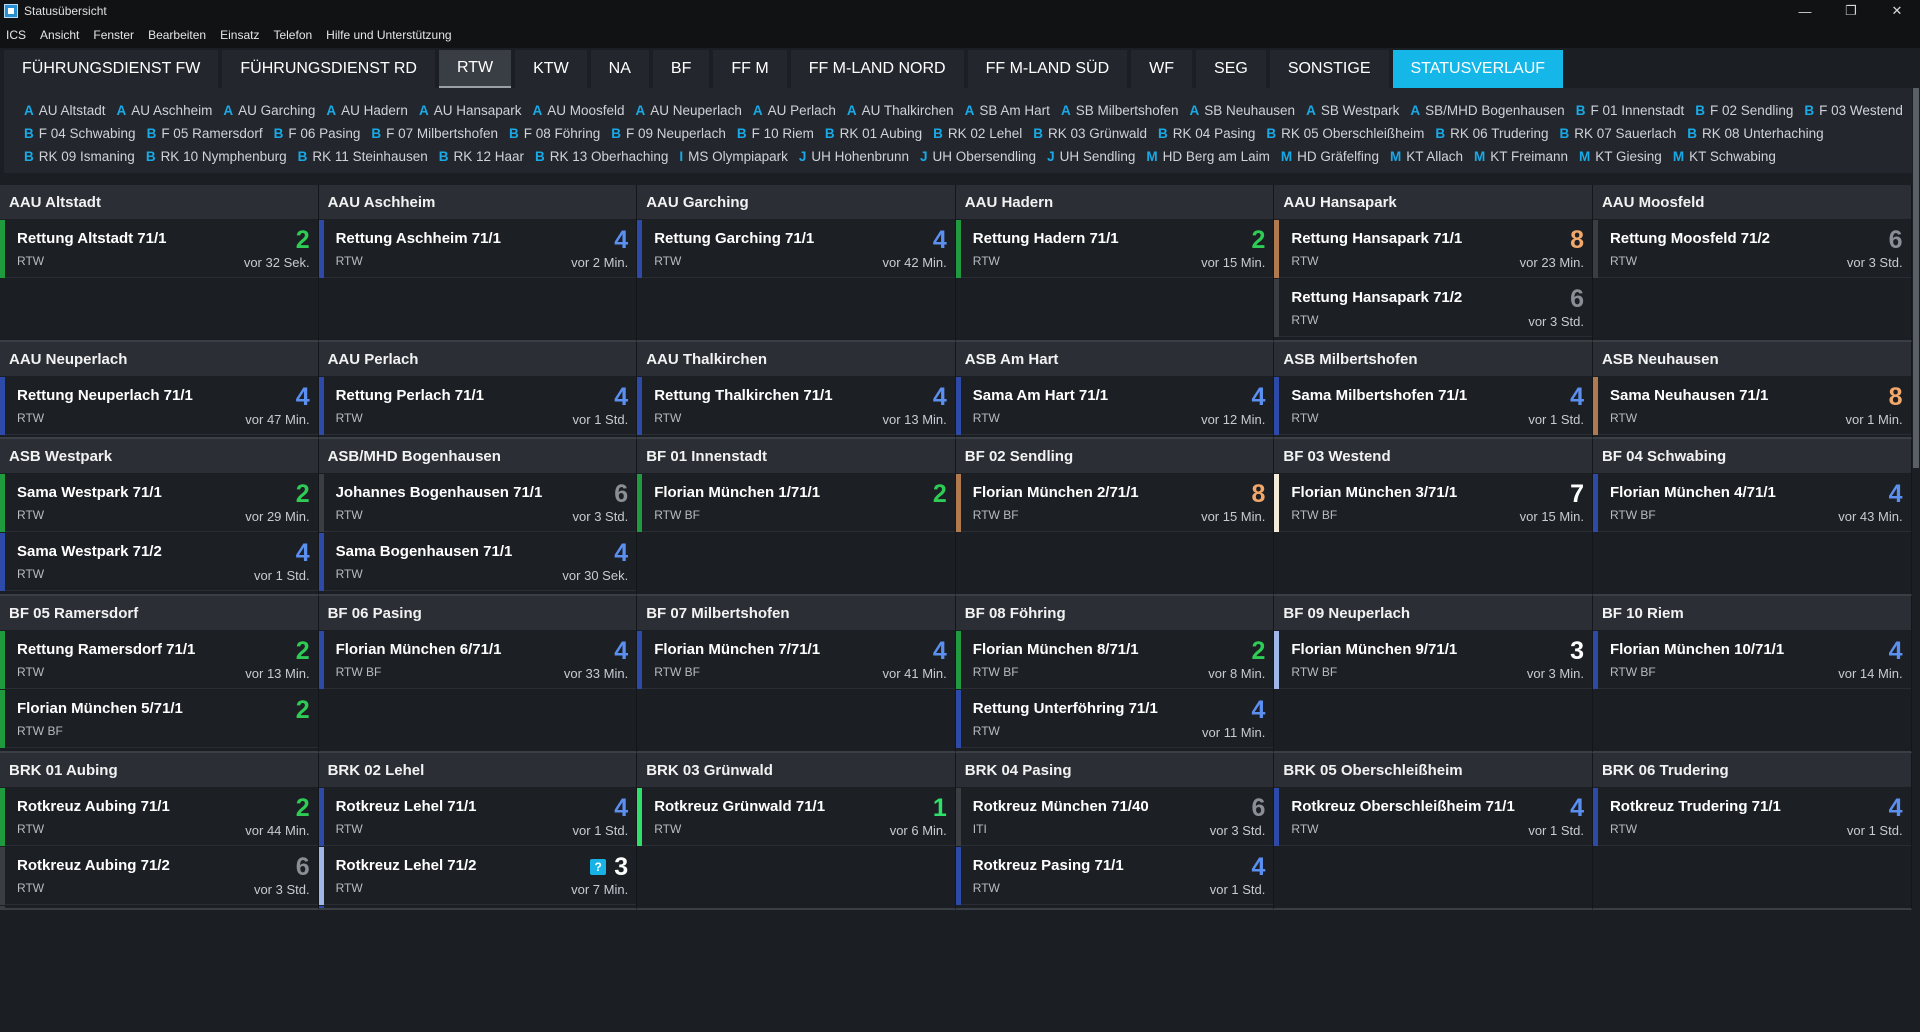 The image size is (1920, 1032). Describe the element at coordinates (750, 69) in the screenshot. I see `tab: FF M` at that location.